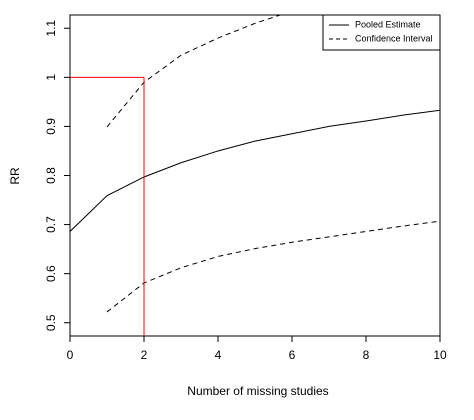 The image size is (474, 420). What do you see at coordinates (51, 77) in the screenshot?
I see `y-tick-label: 1` at bounding box center [51, 77].